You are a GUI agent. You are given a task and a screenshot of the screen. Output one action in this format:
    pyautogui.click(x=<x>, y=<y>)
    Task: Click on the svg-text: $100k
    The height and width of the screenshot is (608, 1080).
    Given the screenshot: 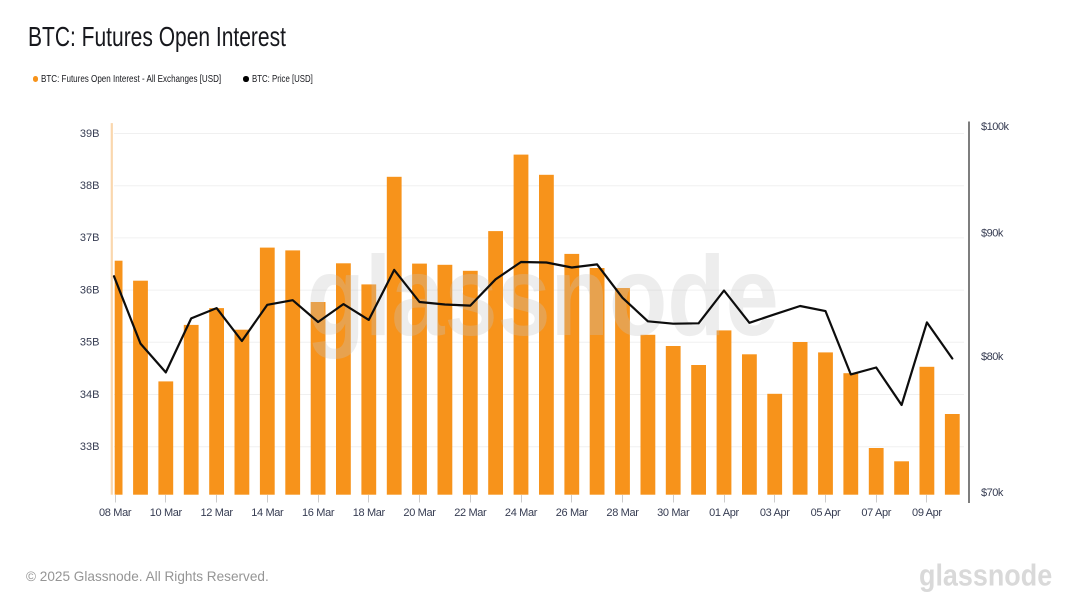 What is the action you would take?
    pyautogui.click(x=995, y=127)
    